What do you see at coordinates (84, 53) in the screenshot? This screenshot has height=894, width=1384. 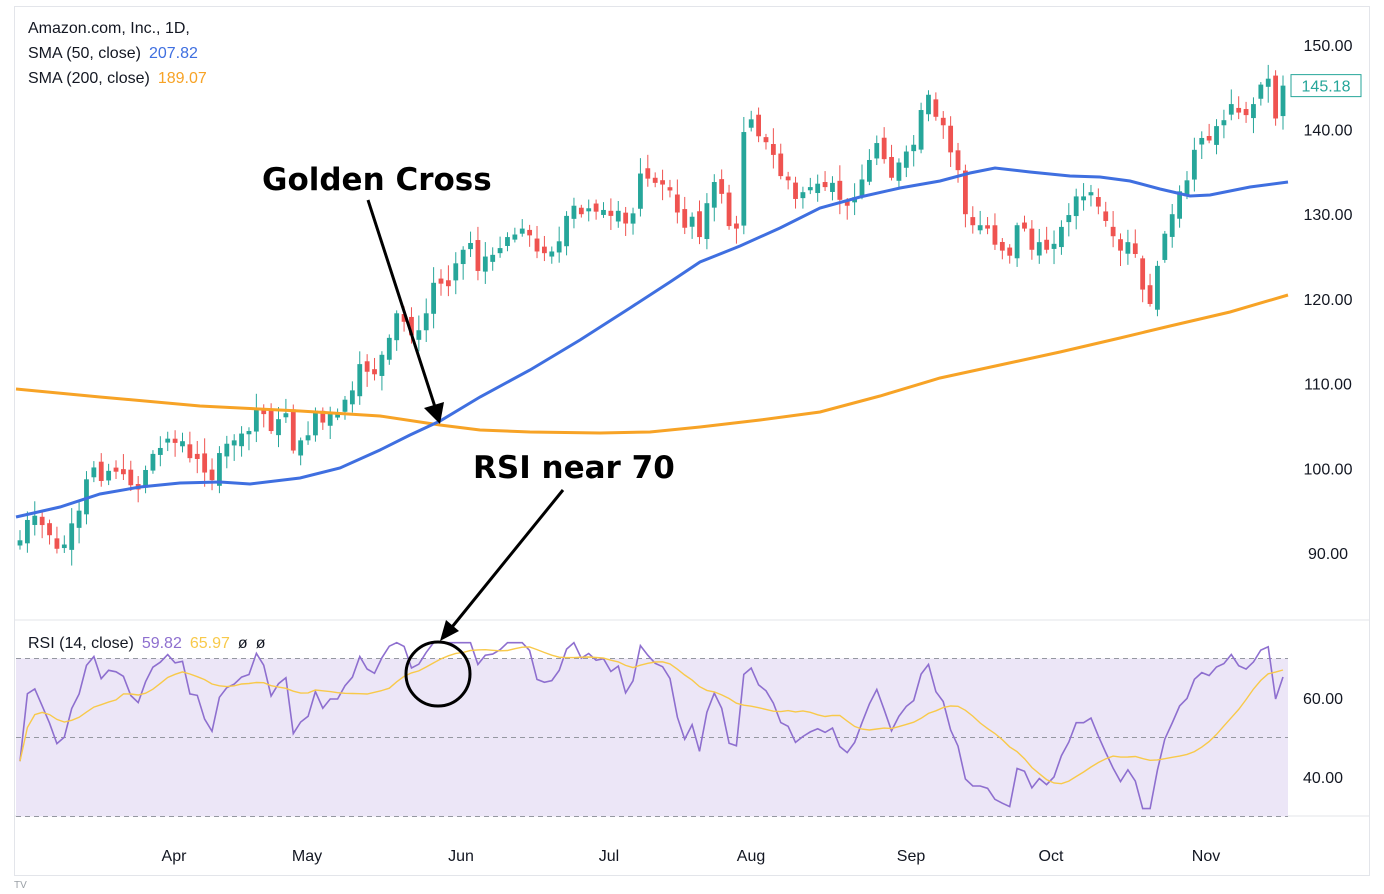 I see `sma50-label: SMA (50, close)` at bounding box center [84, 53].